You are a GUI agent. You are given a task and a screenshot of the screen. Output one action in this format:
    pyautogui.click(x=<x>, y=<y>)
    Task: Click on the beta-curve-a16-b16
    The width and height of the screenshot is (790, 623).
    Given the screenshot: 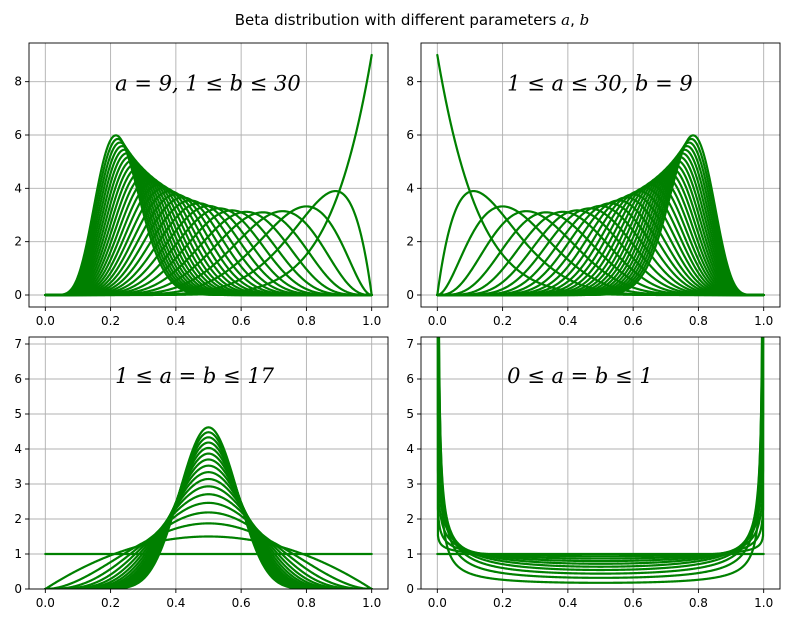 What is the action you would take?
    pyautogui.click(x=208, y=510)
    